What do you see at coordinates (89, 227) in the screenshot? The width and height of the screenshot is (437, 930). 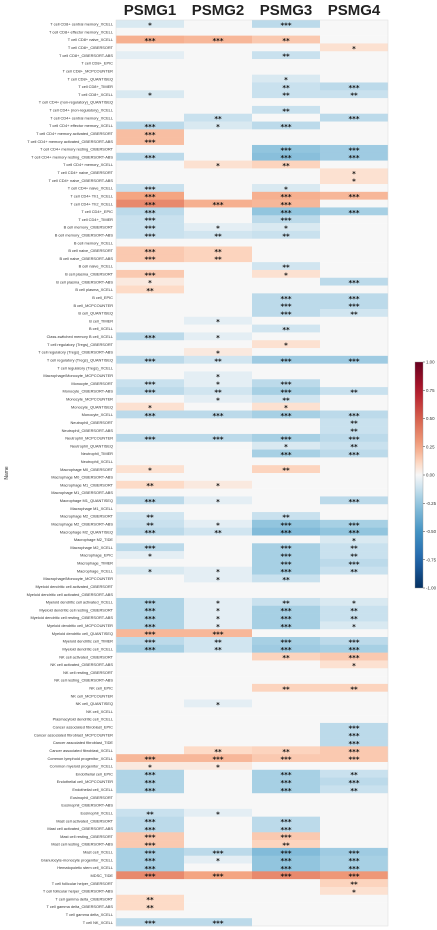 I see `row-label: B cell memory_CIBERSORT` at bounding box center [89, 227].